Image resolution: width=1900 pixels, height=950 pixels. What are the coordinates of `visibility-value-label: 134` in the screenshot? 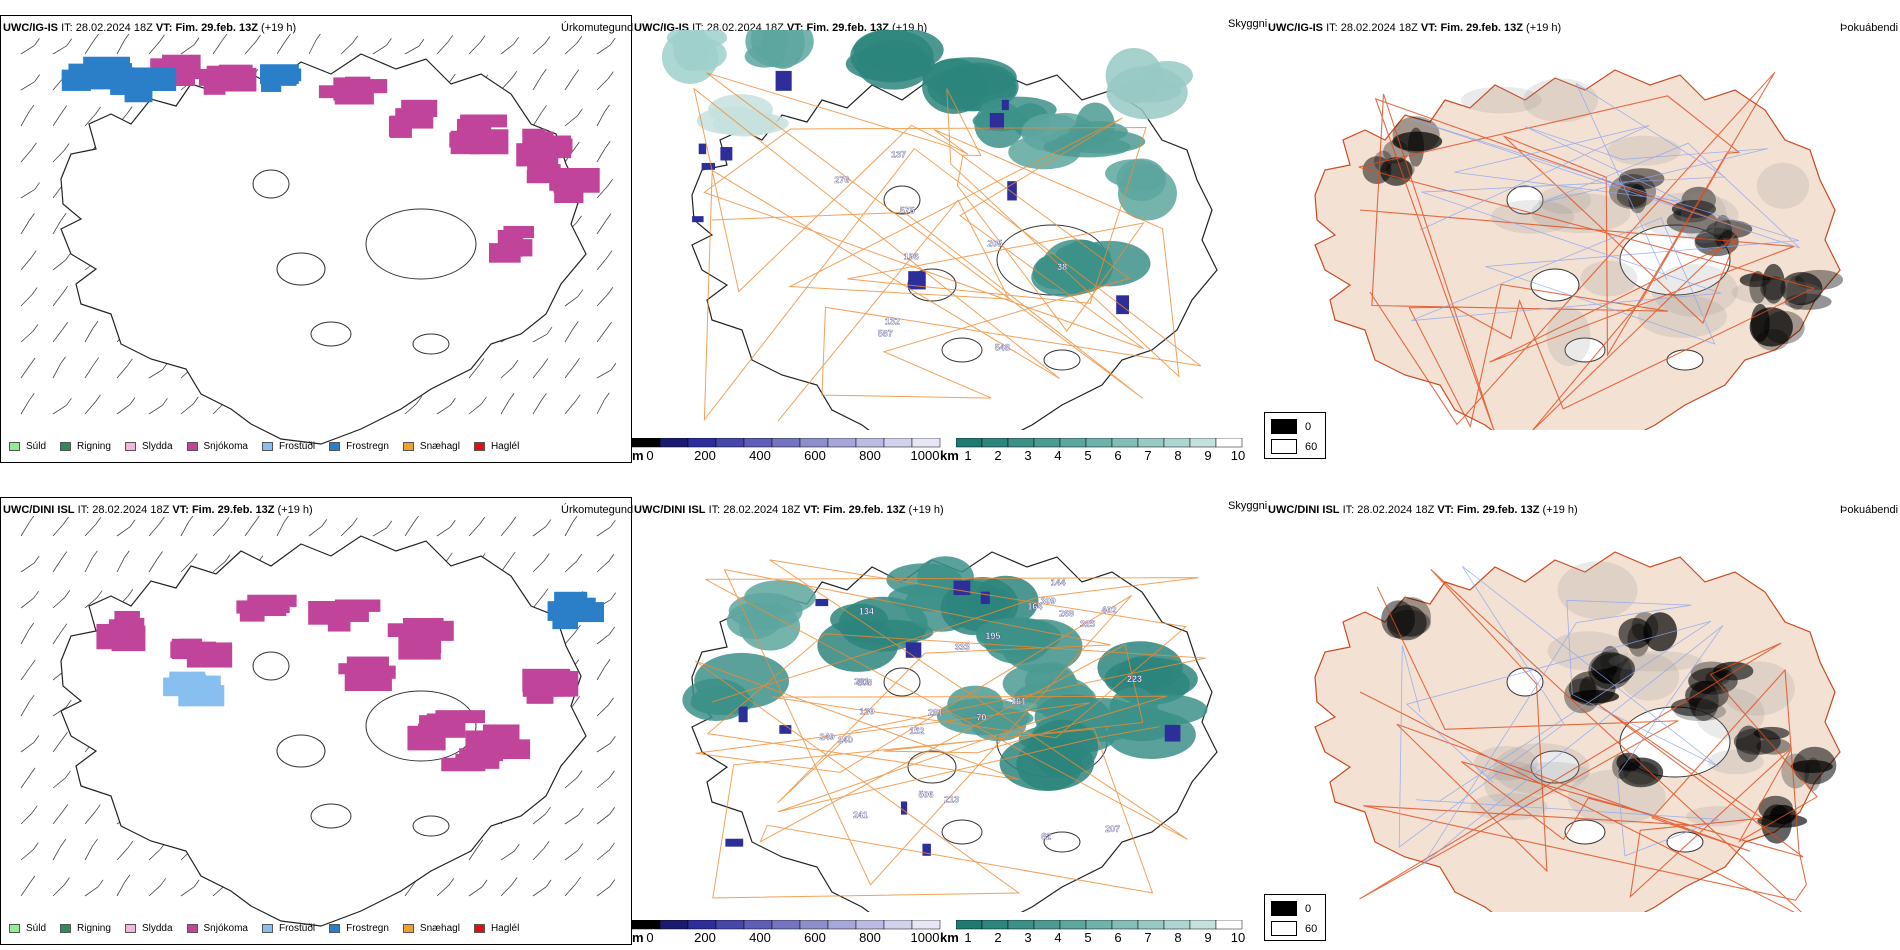 It's located at (866, 612).